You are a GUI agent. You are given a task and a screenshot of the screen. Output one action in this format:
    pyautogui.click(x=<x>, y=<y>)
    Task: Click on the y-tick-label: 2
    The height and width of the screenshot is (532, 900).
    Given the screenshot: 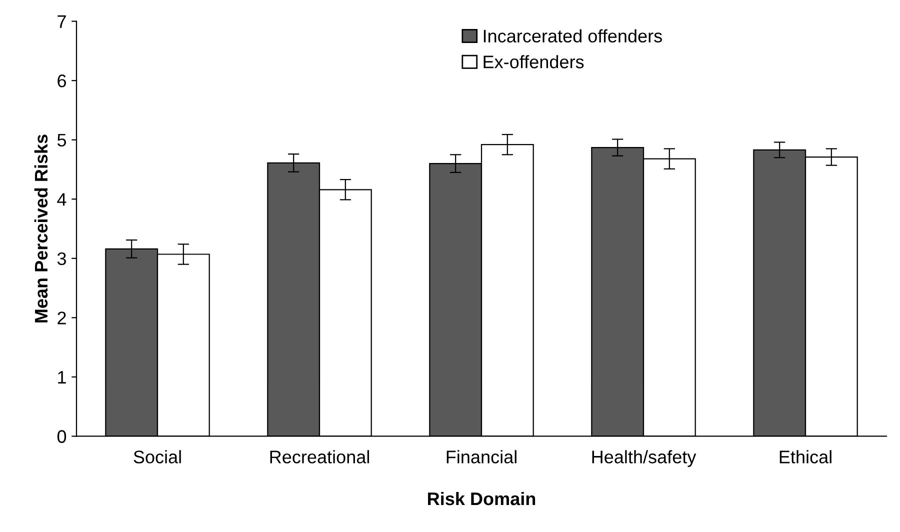 What is the action you would take?
    pyautogui.click(x=62, y=318)
    